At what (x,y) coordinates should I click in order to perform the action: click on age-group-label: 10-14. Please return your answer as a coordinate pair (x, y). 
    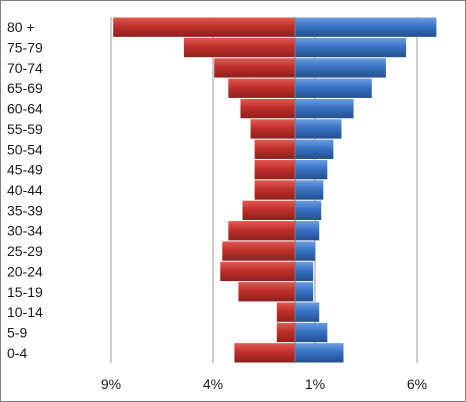
    Looking at the image, I should click on (25, 312).